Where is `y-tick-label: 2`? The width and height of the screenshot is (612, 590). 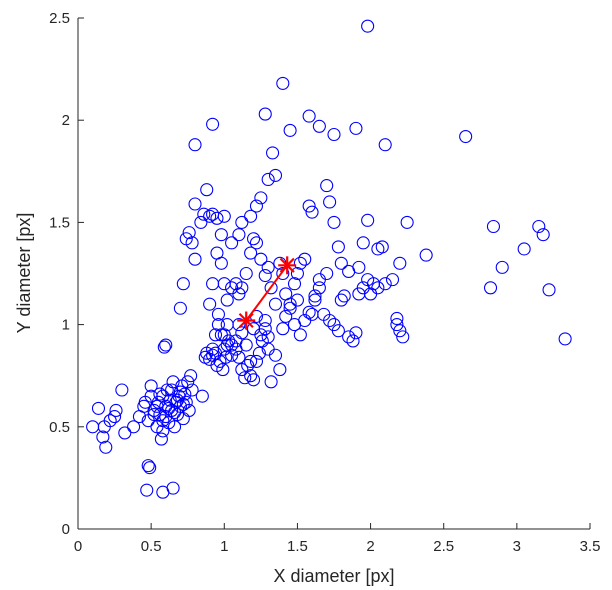 y-tick-label: 2 is located at coordinates (66, 120).